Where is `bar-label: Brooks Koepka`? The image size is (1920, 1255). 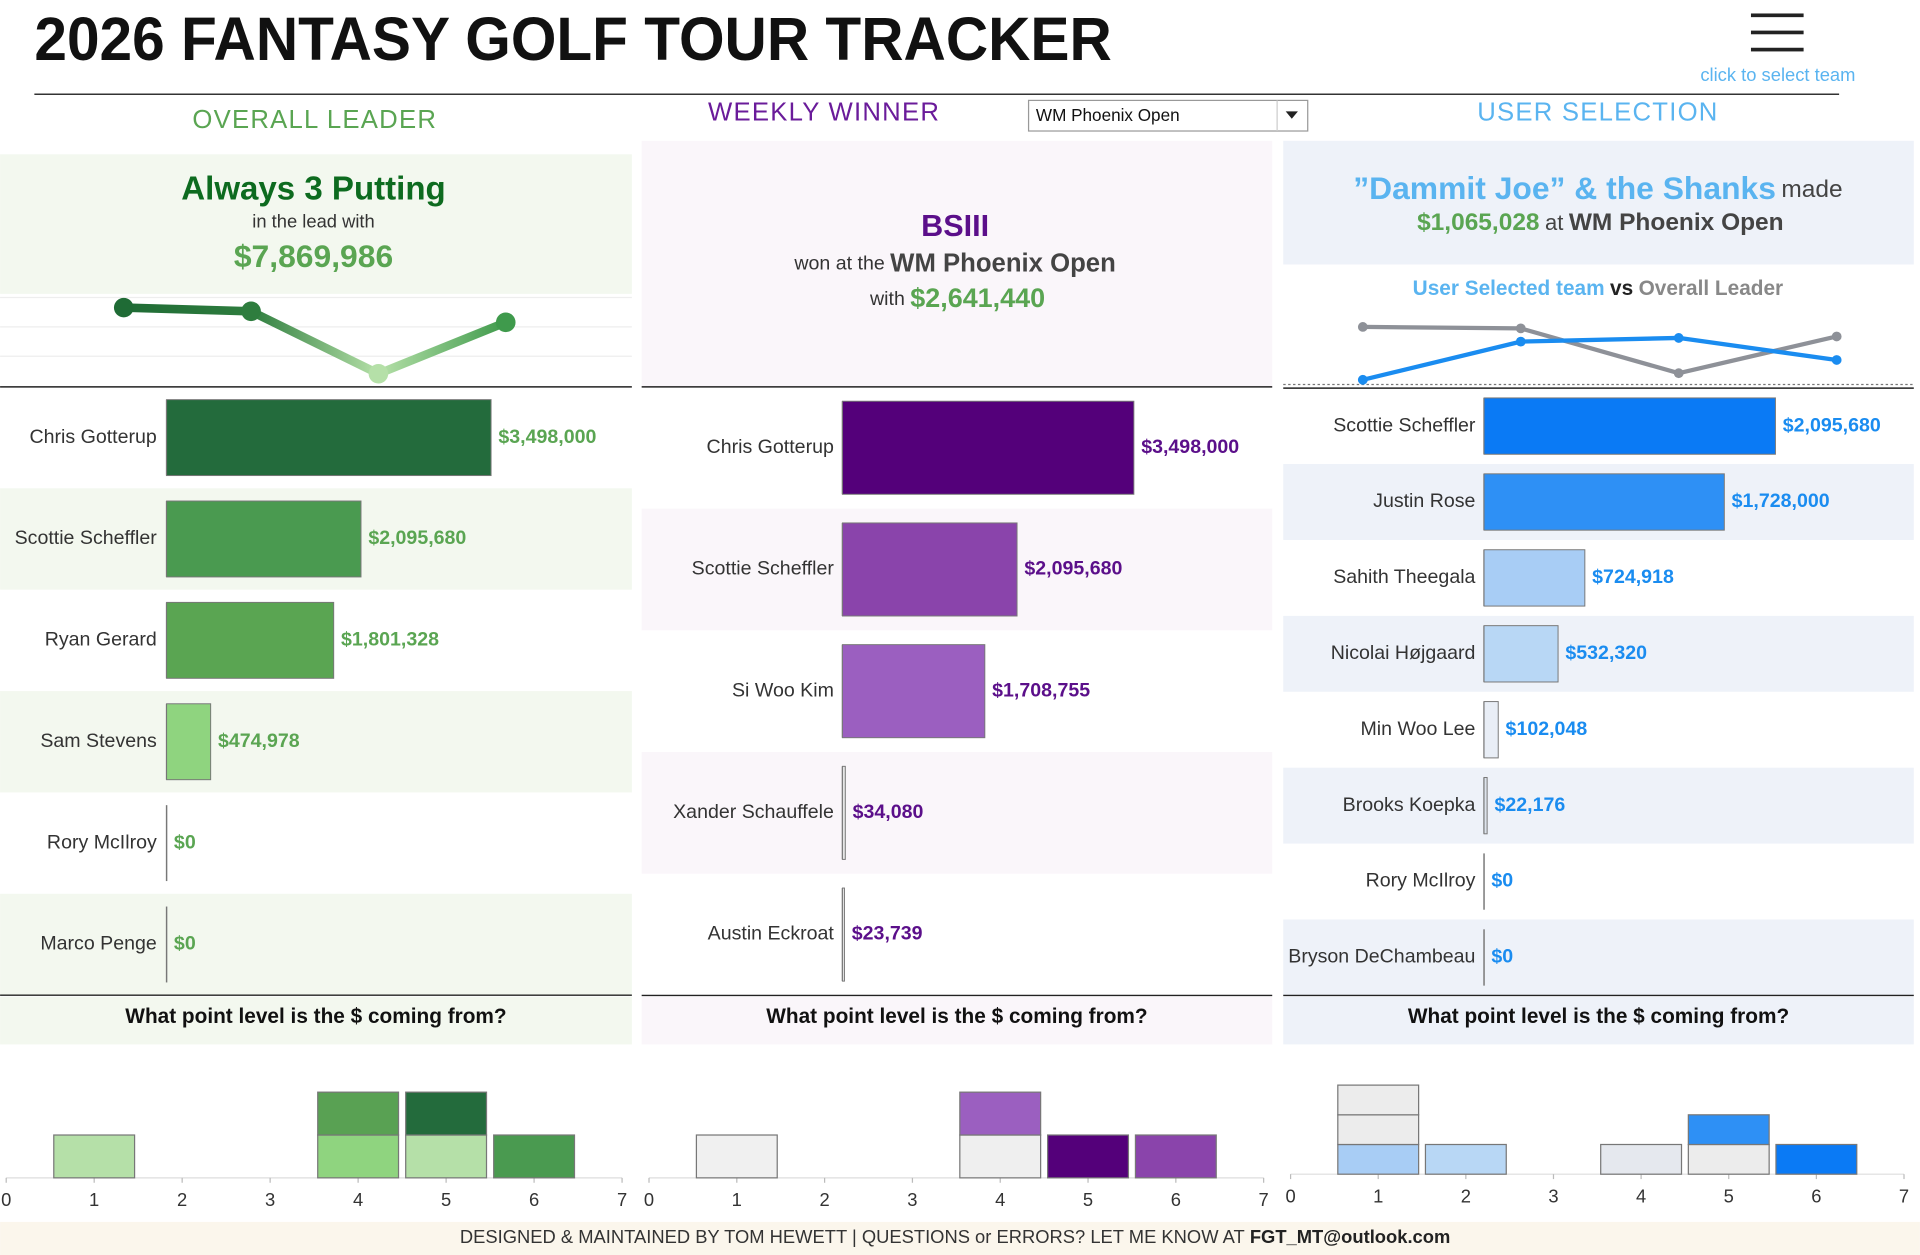 bar-label: Brooks Koepka is located at coordinates (1409, 805).